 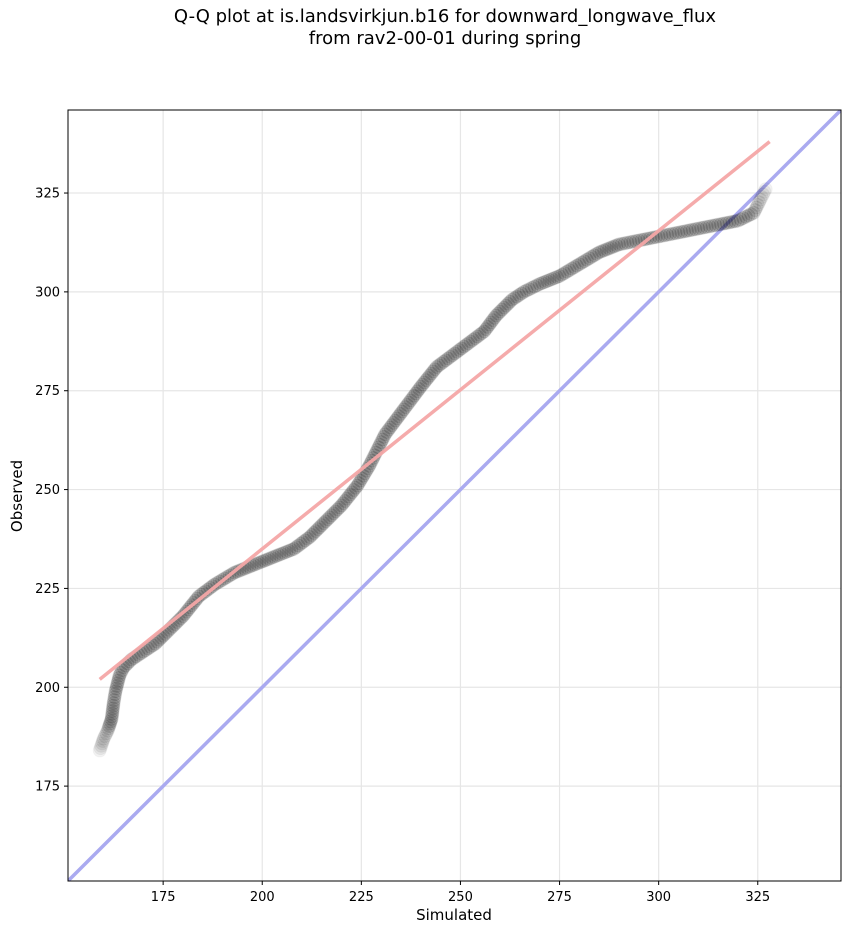 What do you see at coordinates (47, 391) in the screenshot?
I see `y-tick-label: 275` at bounding box center [47, 391].